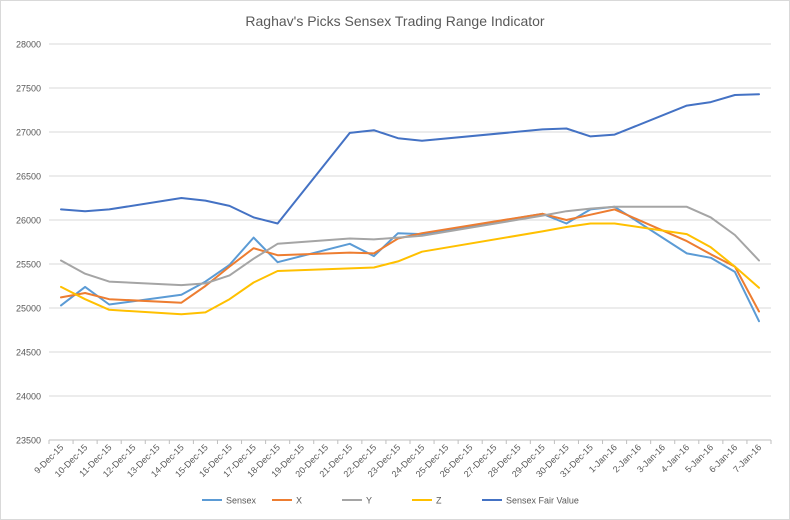  What do you see at coordinates (439, 501) in the screenshot?
I see `legend-label: Z` at bounding box center [439, 501].